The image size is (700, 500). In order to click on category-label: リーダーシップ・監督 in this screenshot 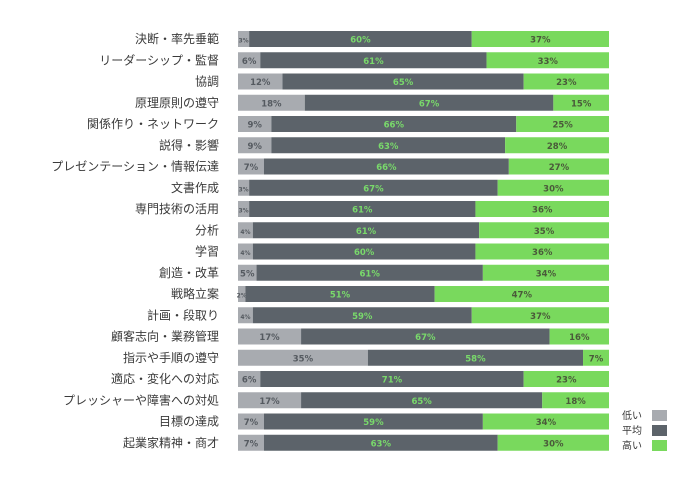, I will do `click(159, 59)`.